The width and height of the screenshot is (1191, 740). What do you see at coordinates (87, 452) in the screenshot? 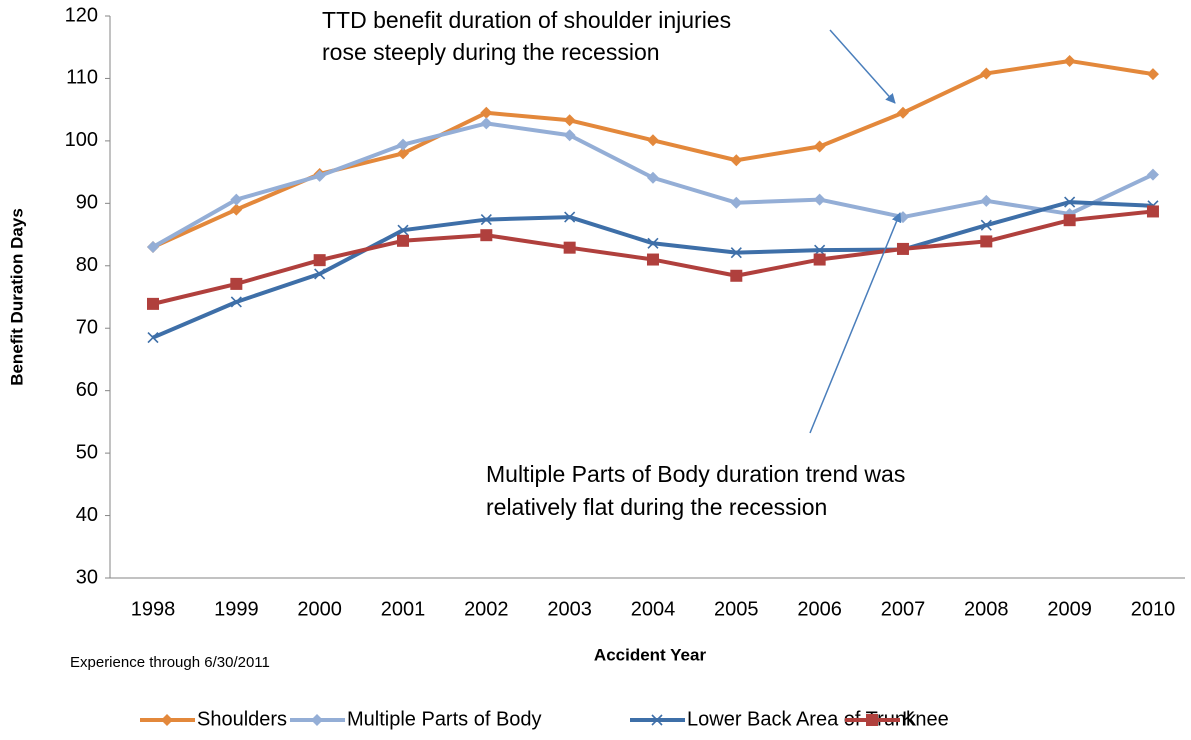
I see `y-tick-label: 50` at bounding box center [87, 452].